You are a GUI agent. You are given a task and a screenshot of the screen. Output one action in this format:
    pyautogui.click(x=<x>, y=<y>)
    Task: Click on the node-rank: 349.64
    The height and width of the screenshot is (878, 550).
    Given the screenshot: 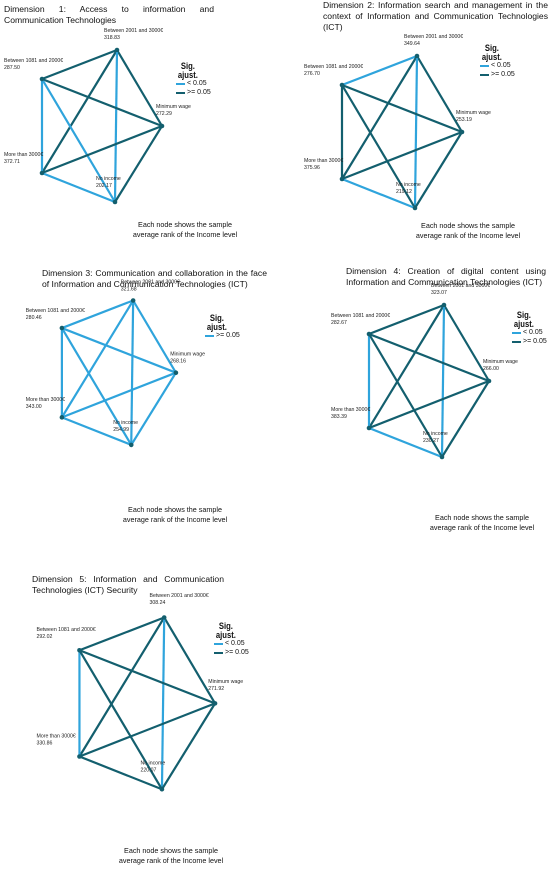 What is the action you would take?
    pyautogui.click(x=412, y=44)
    